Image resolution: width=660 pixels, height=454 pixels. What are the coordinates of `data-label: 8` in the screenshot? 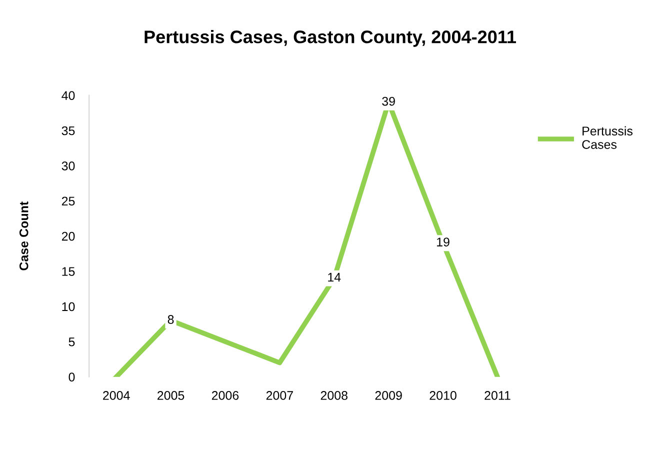 It's located at (171, 319).